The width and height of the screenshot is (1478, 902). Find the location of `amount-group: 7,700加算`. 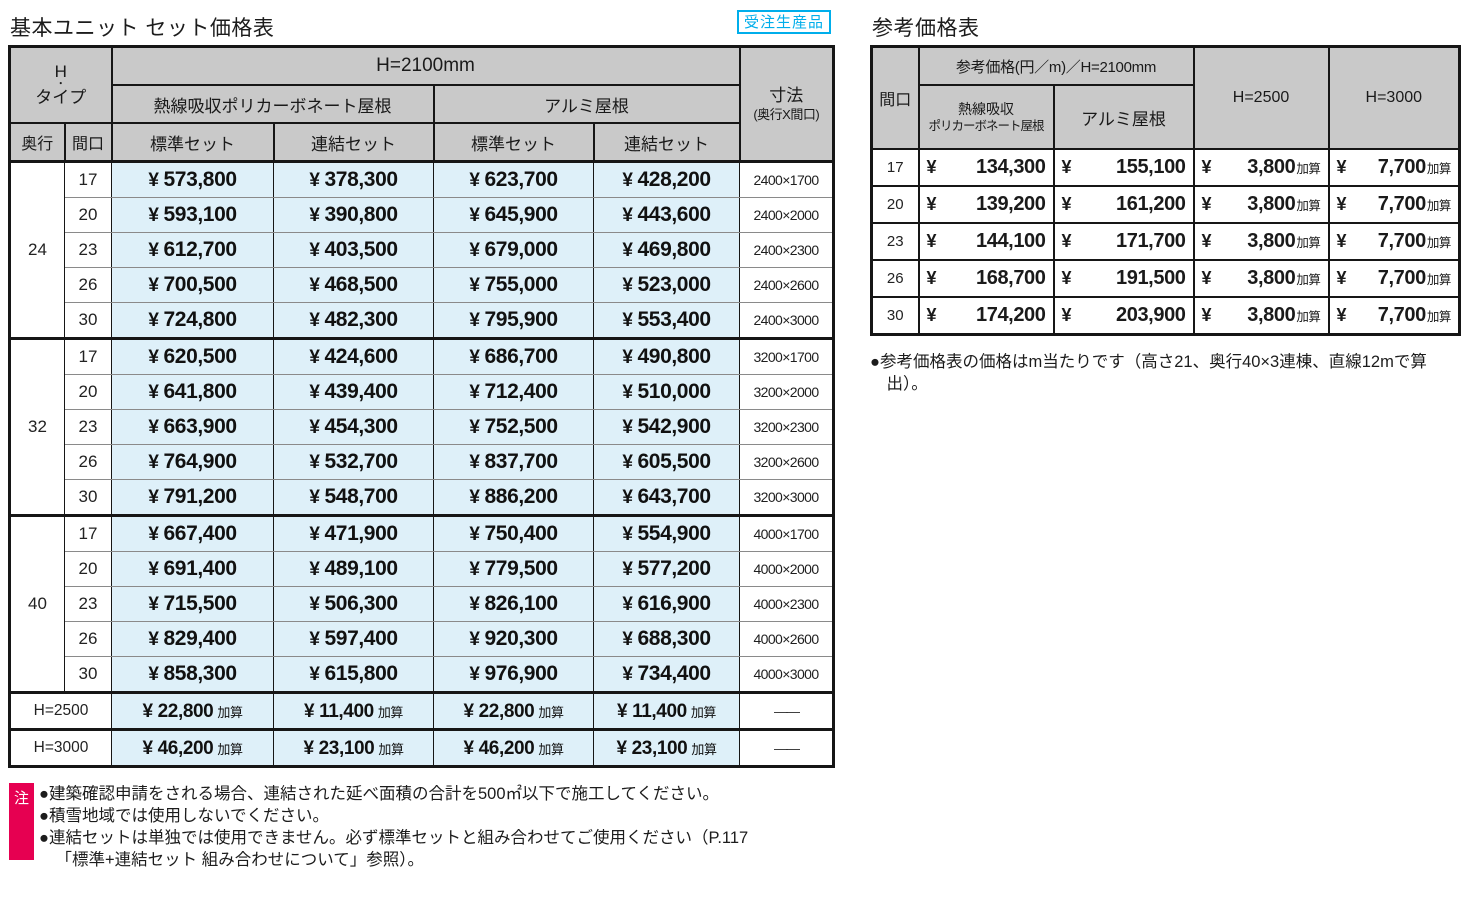

amount-group: 7,700加算 is located at coordinates (1414, 204).